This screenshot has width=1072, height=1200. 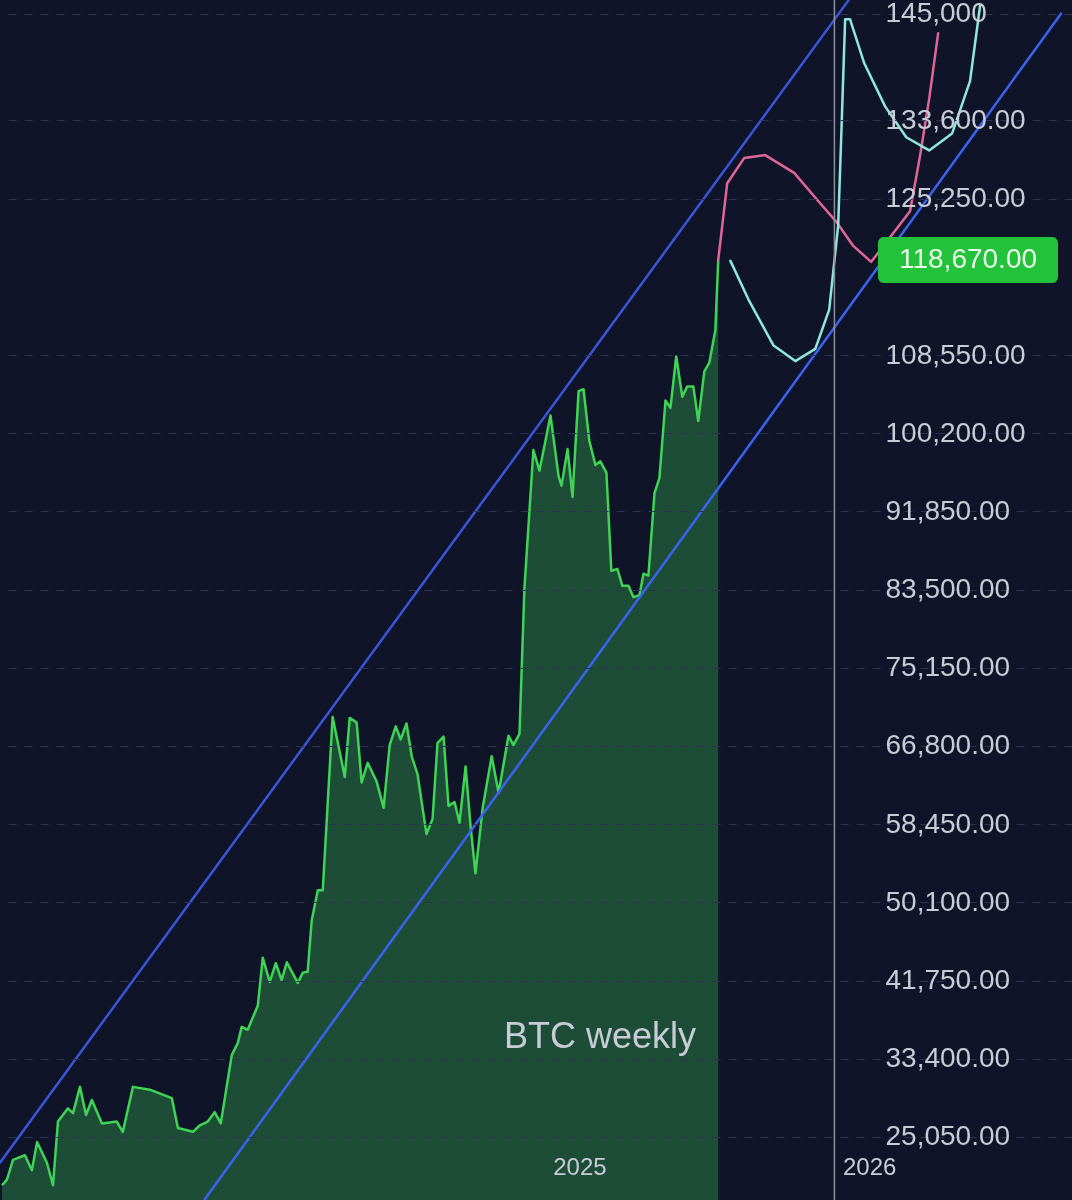 I want to click on y-tick-label: 66,800.00, so click(x=948, y=745).